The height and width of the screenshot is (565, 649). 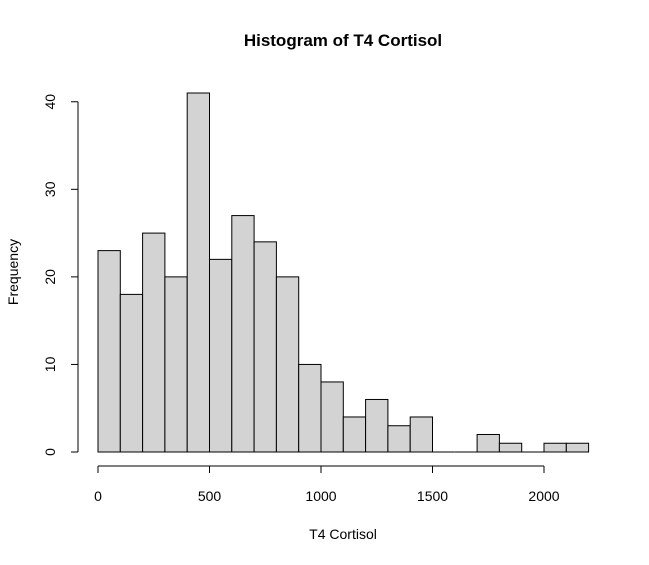 I want to click on y-tick-label-1: 10, so click(x=50, y=364).